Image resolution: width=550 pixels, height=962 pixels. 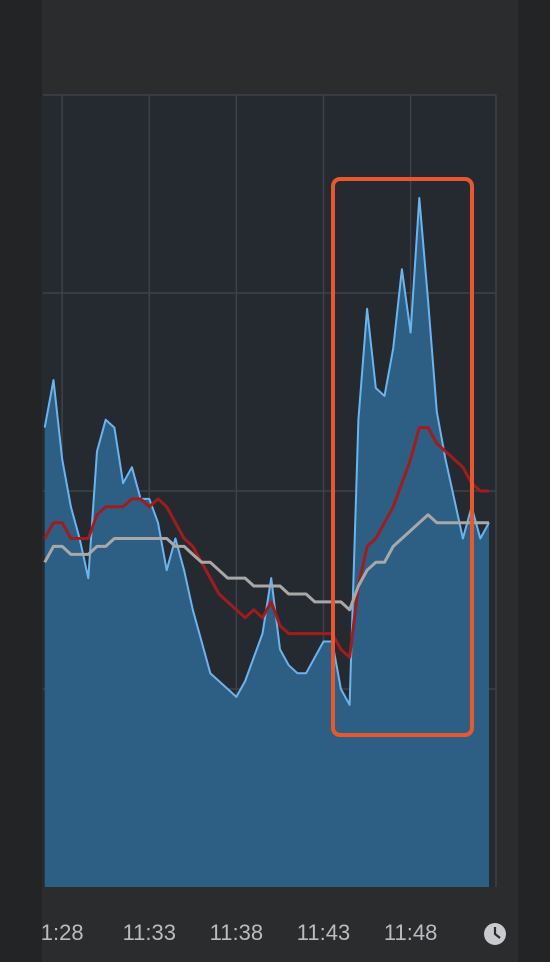 I want to click on x-tick-label: 11:33, so click(x=149, y=932).